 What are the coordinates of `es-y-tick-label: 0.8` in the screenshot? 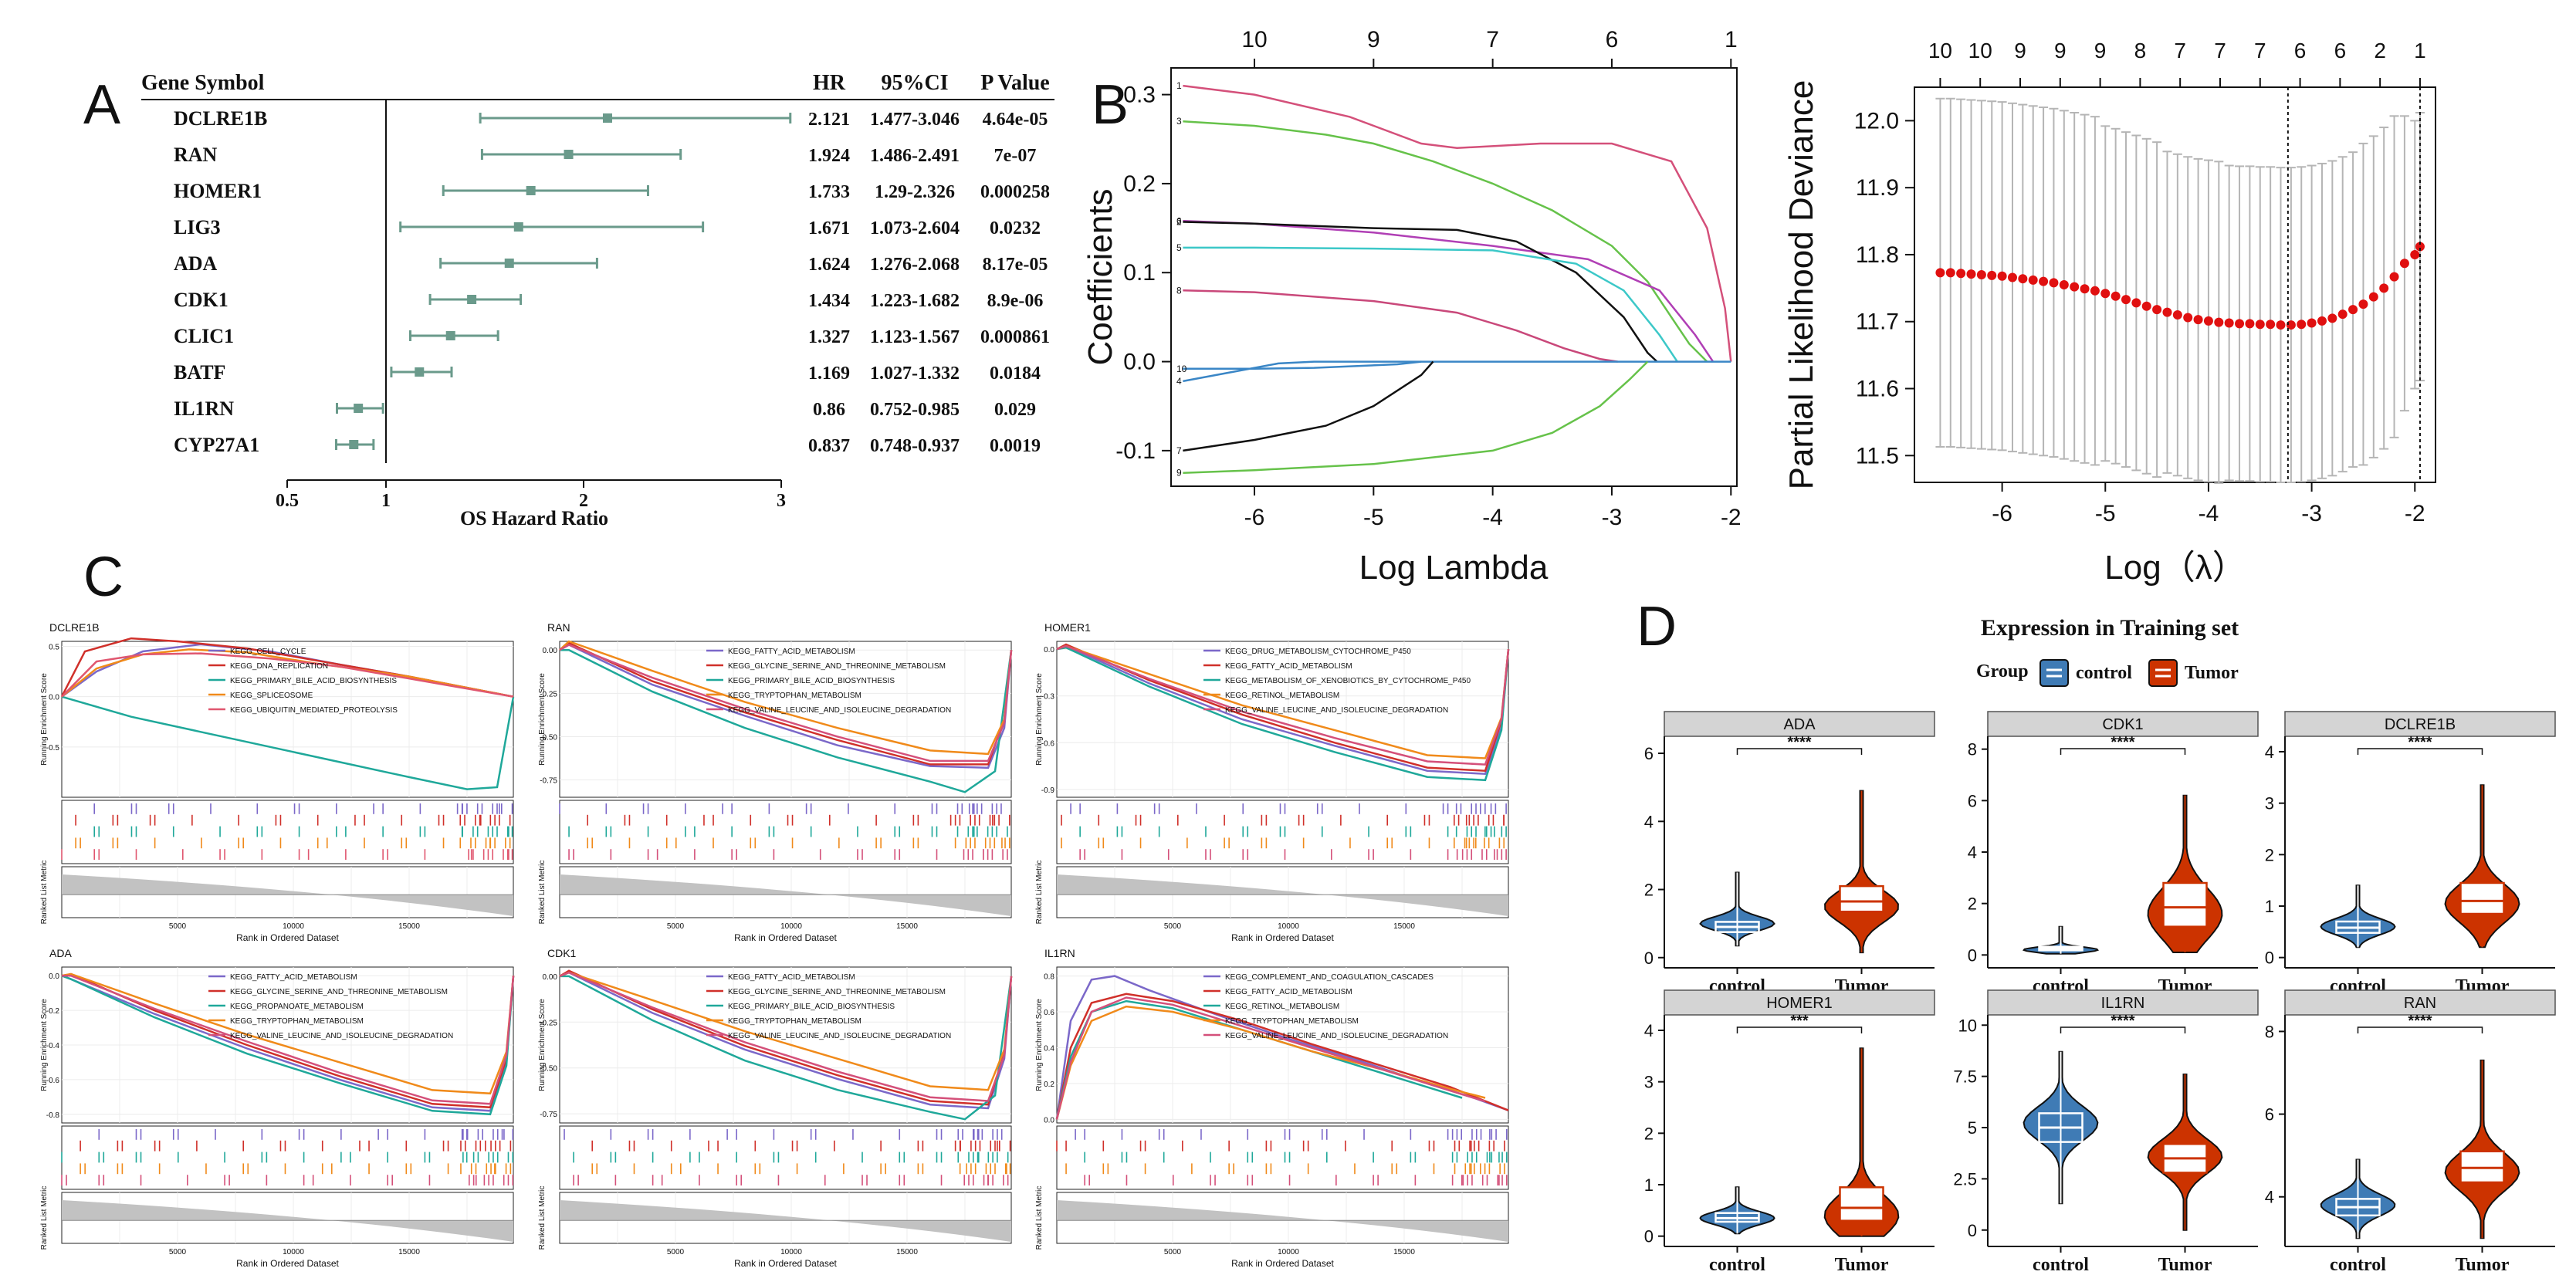 It's located at (1049, 977).